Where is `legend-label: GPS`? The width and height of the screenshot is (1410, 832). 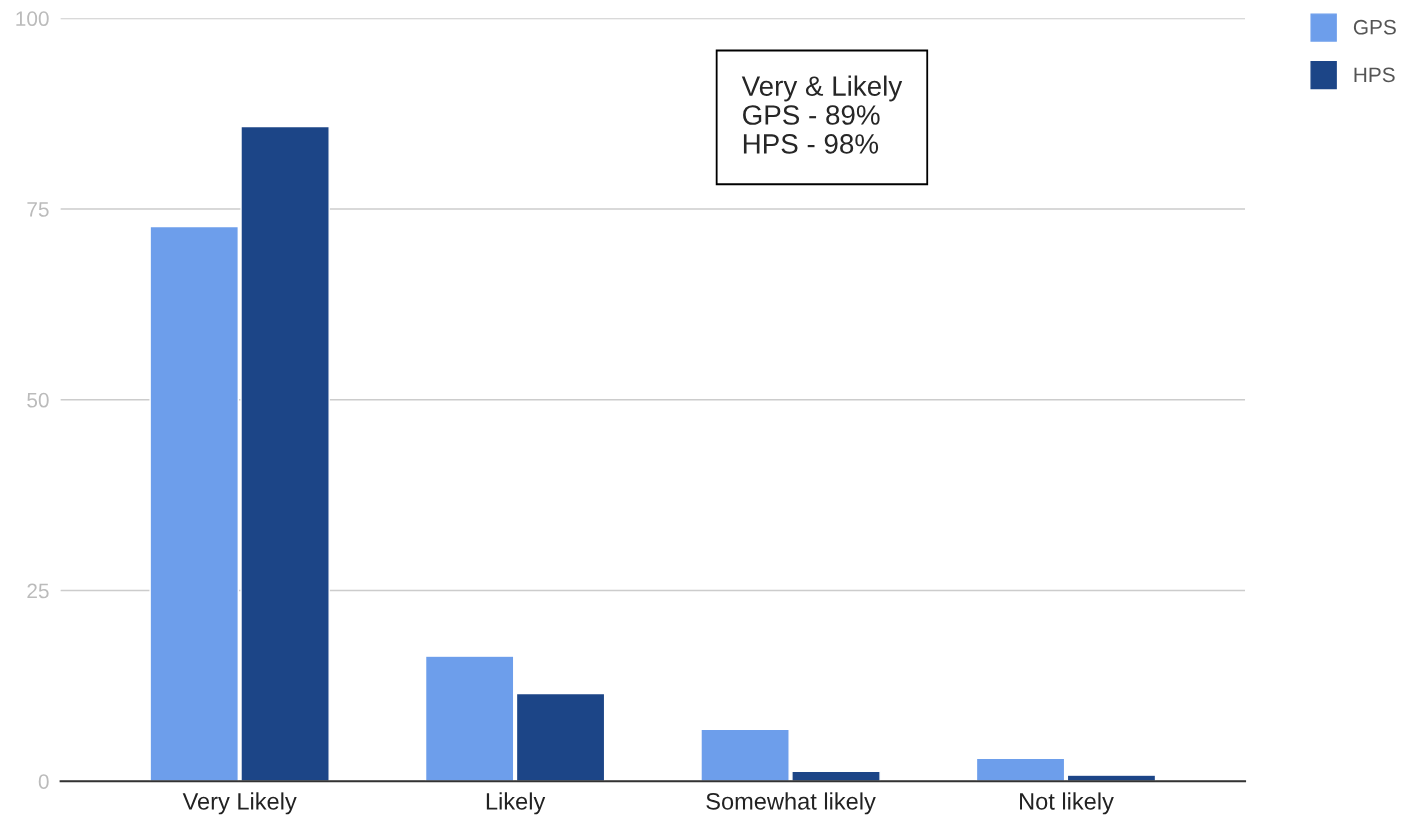
legend-label: GPS is located at coordinates (1374, 27).